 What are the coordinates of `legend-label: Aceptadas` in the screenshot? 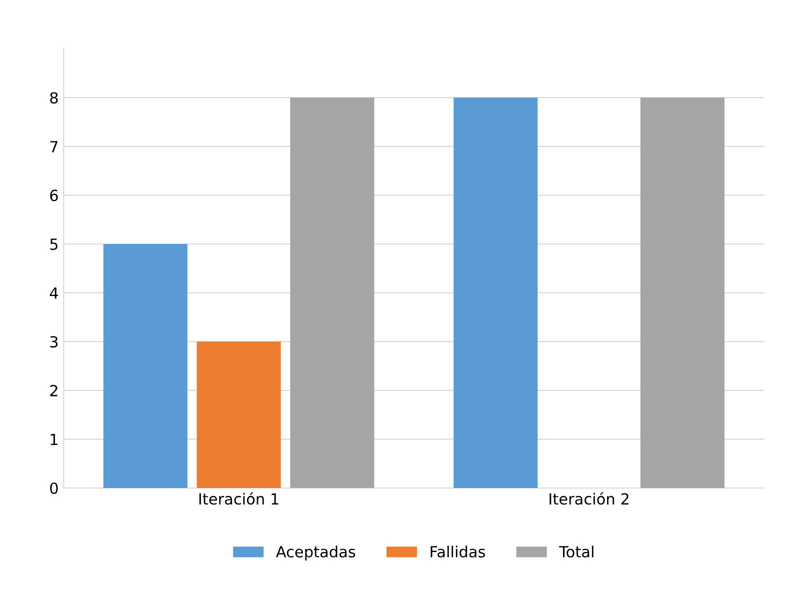 It's located at (316, 553).